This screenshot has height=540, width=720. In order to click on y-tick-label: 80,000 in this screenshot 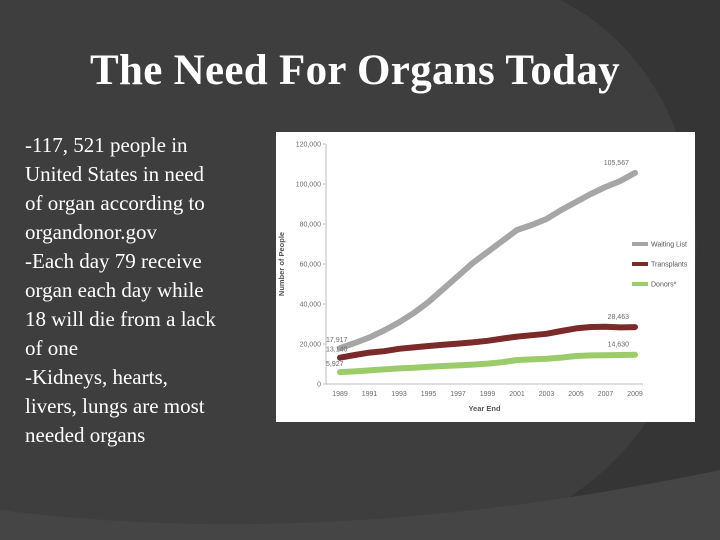, I will do `click(311, 225)`.